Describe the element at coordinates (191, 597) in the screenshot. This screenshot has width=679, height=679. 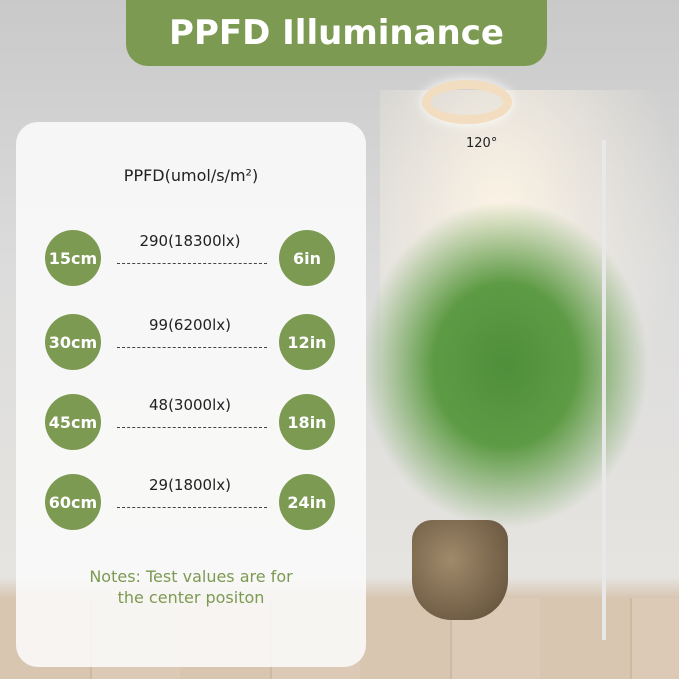
I see `note-line: the center positon` at that location.